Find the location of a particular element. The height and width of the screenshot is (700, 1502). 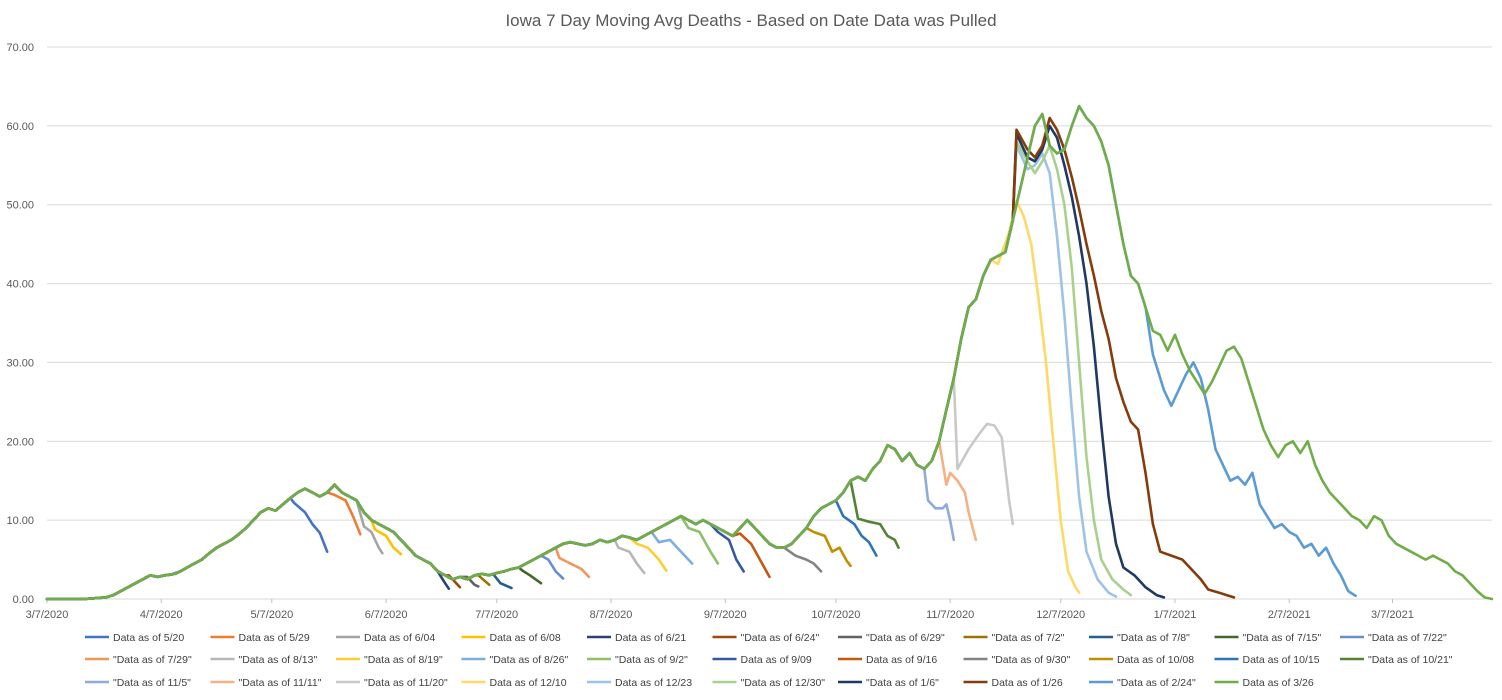

legend-label: Data as of 6/08 is located at coordinates (525, 638).